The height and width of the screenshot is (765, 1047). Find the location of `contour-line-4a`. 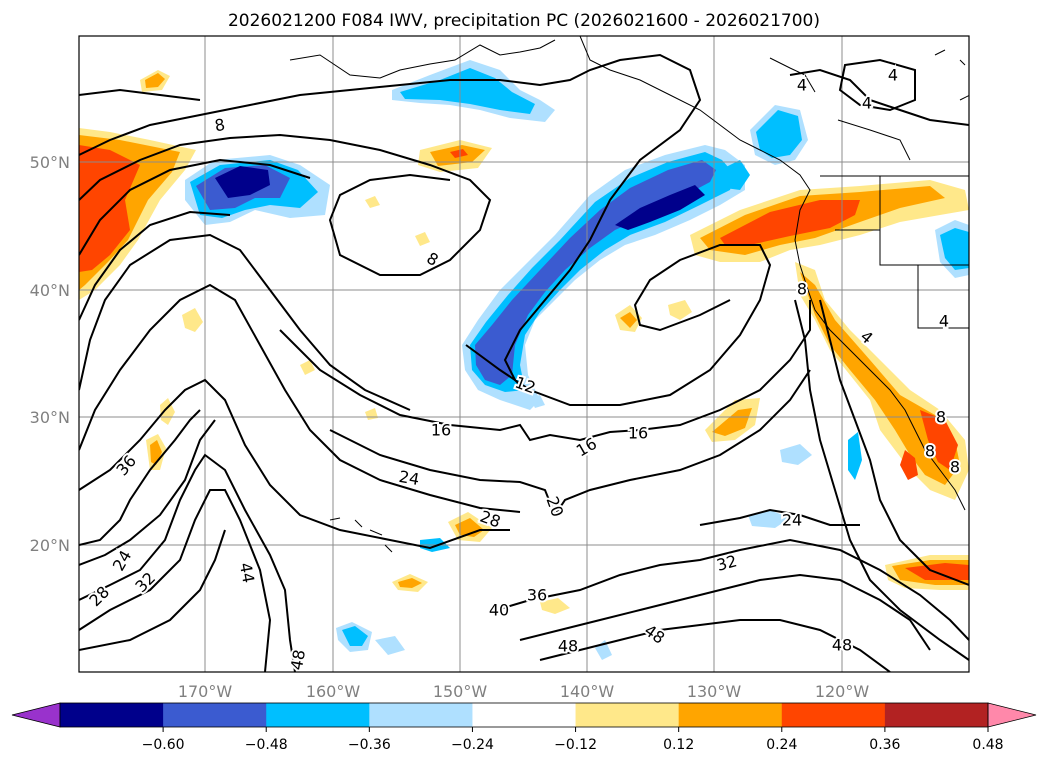

contour-line-4a is located at coordinates (877, 85).